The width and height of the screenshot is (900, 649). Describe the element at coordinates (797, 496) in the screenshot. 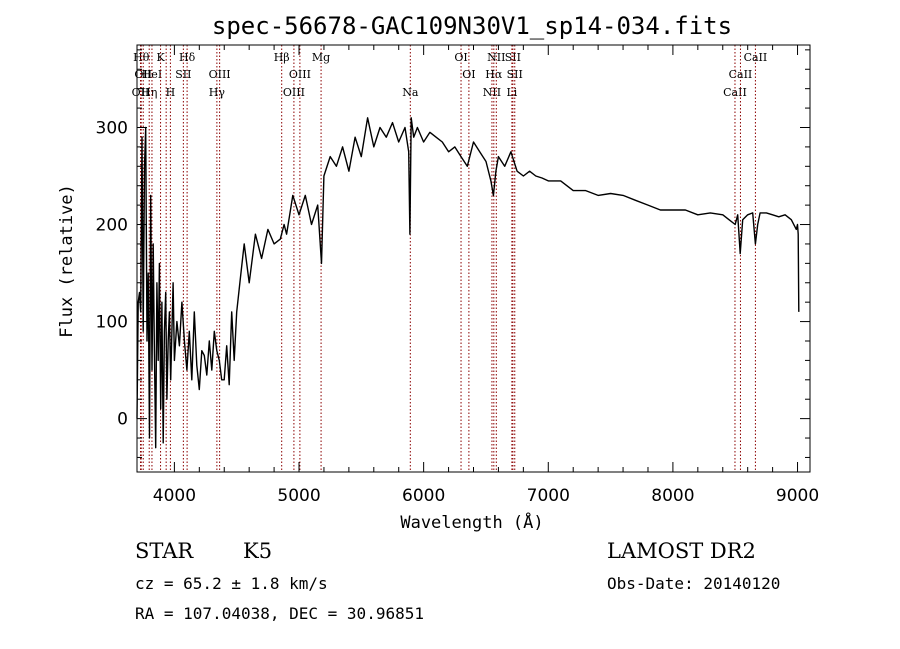

I see `x-tick-label: 9000` at that location.